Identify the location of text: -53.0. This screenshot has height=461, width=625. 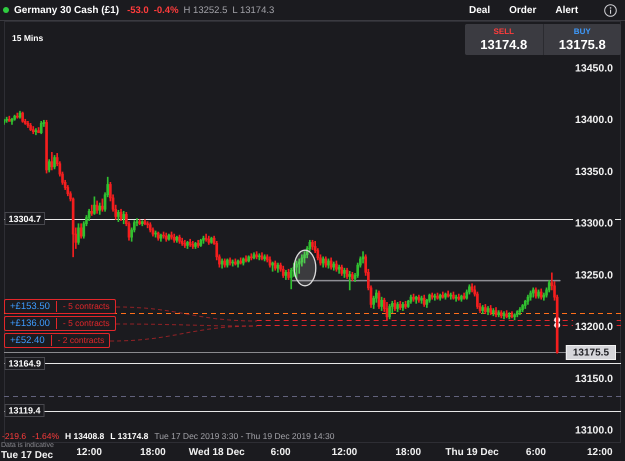
(138, 10).